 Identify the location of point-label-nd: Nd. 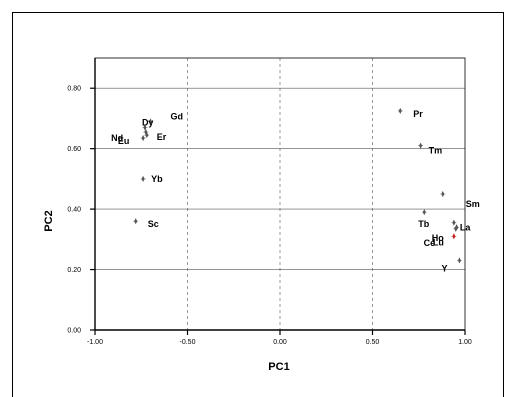
(117, 138).